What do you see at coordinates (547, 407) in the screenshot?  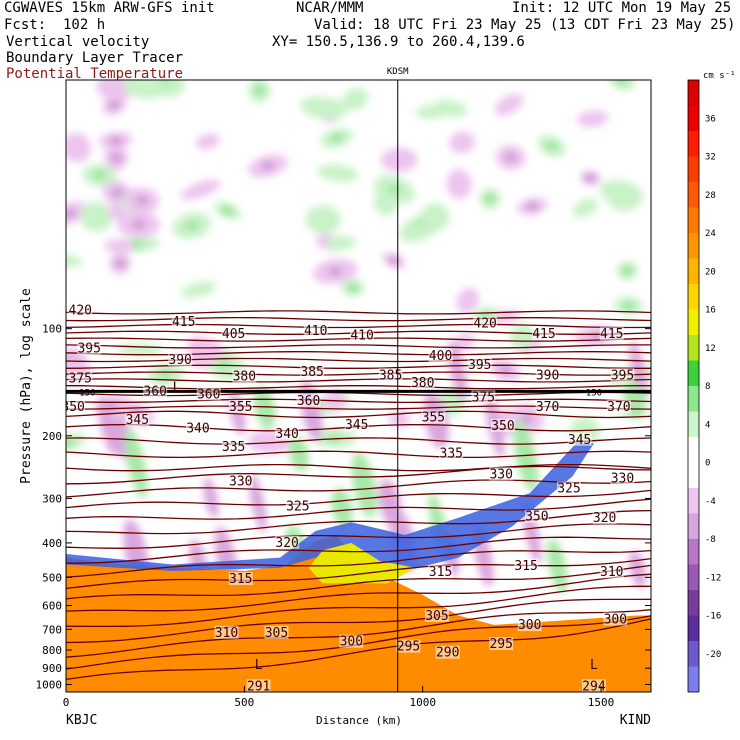 I see `contour-label: 370` at bounding box center [547, 407].